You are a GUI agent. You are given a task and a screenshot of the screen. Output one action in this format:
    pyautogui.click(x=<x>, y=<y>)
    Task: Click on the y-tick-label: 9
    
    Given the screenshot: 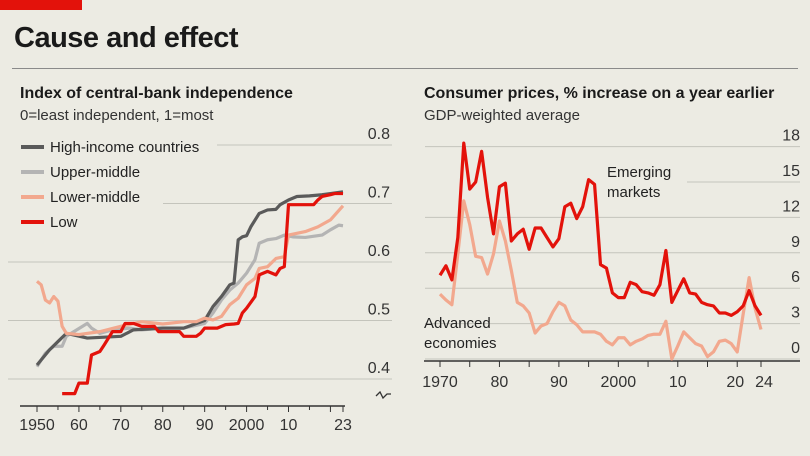 What is the action you would take?
    pyautogui.click(x=795, y=242)
    